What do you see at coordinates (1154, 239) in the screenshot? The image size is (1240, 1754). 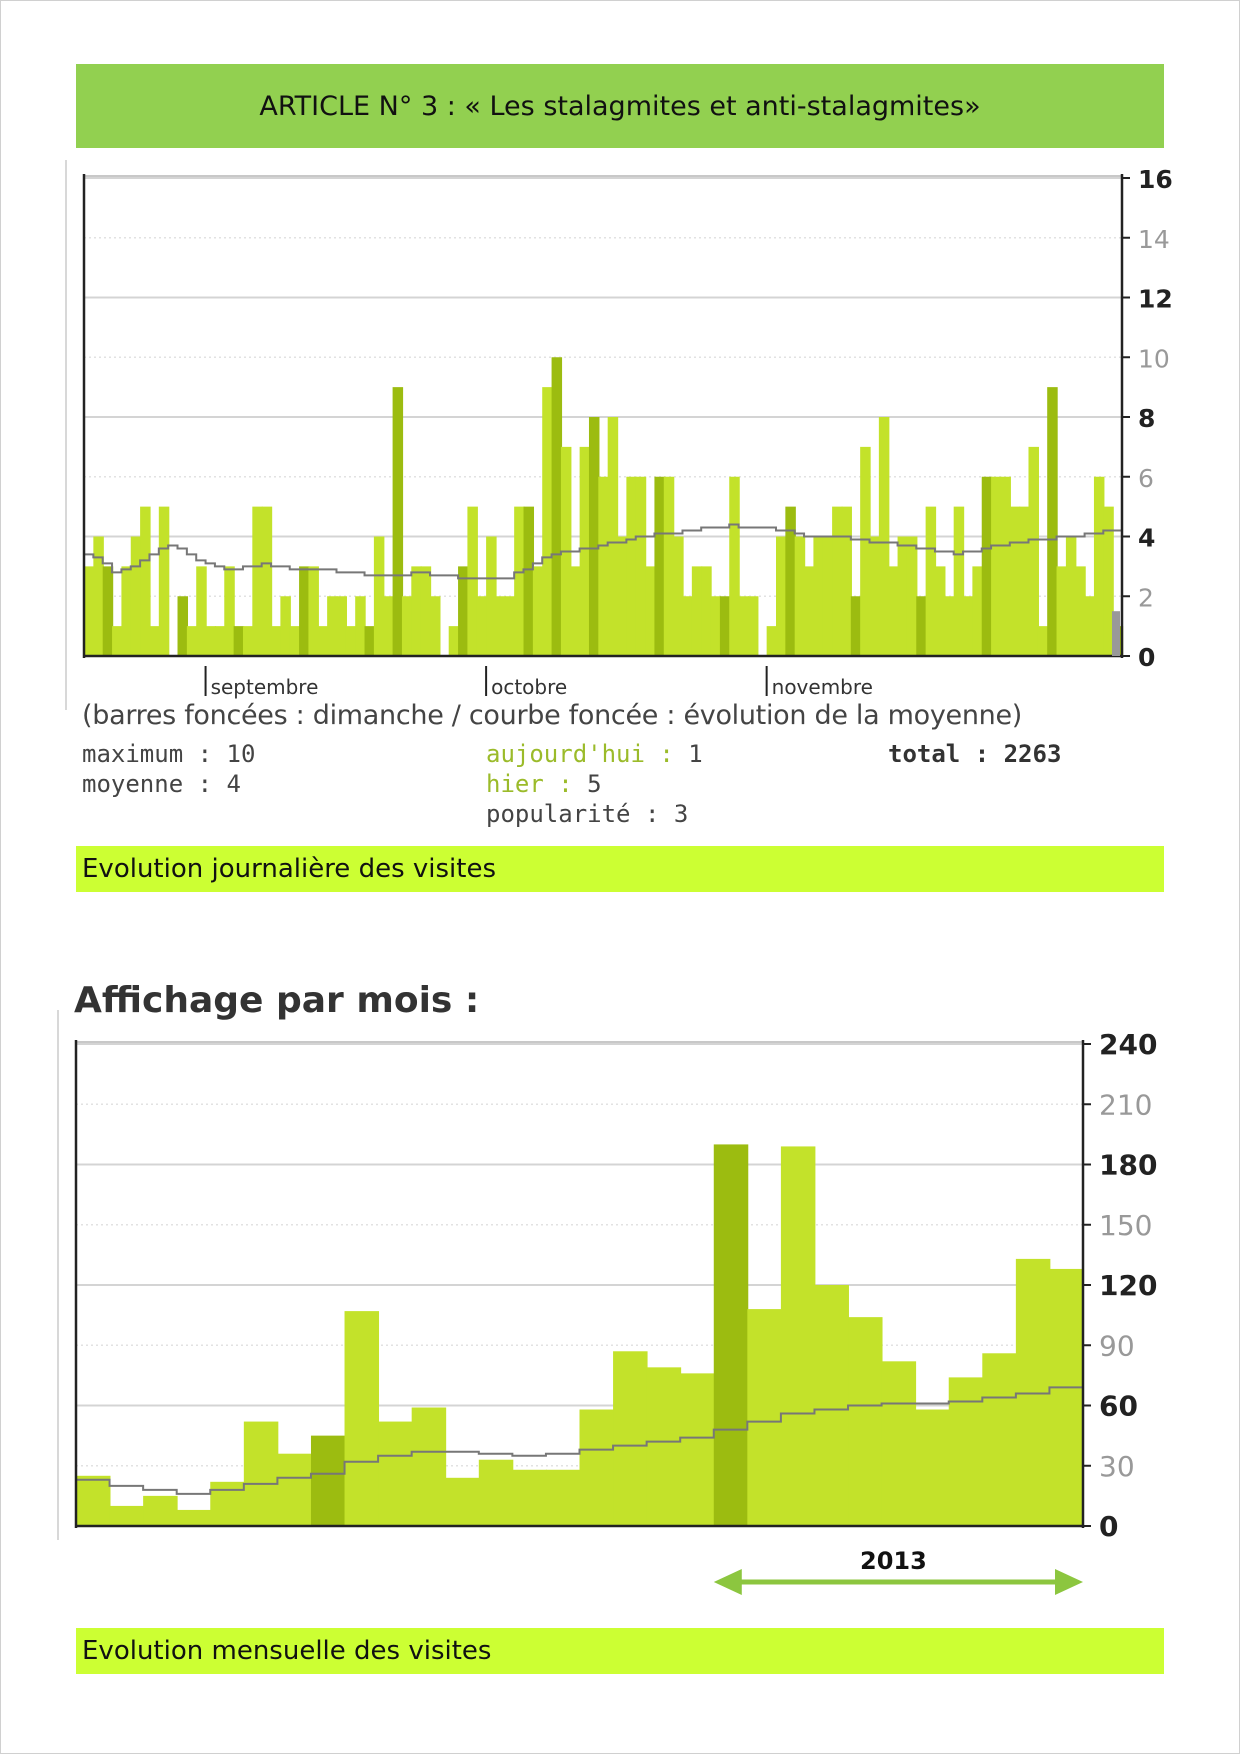 I see `y-tick-label: 14` at bounding box center [1154, 239].